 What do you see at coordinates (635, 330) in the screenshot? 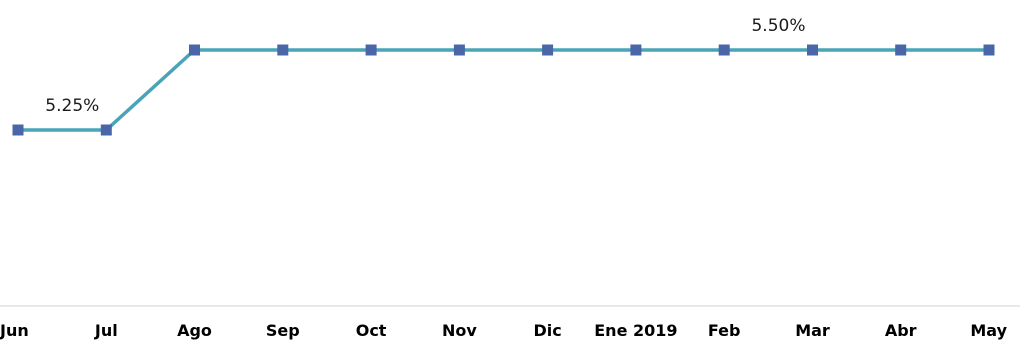
I see `x-tick-label: Ene 2019` at bounding box center [635, 330].